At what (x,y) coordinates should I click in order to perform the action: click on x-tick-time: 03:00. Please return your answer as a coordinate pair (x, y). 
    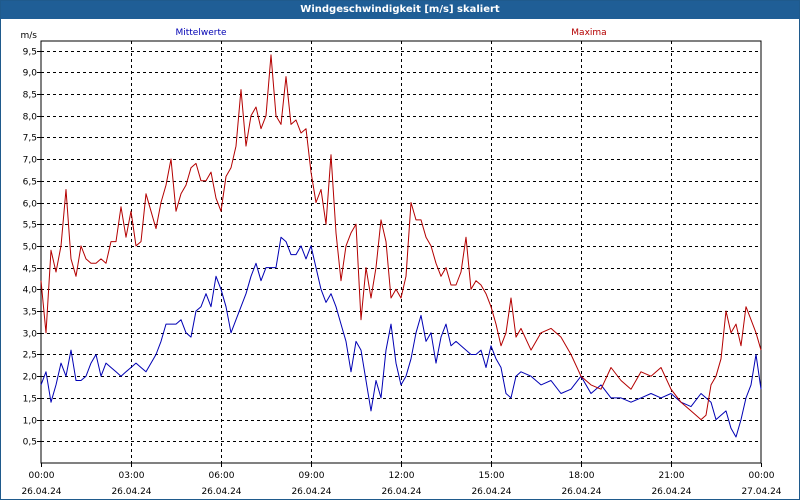
    Looking at the image, I should click on (132, 476).